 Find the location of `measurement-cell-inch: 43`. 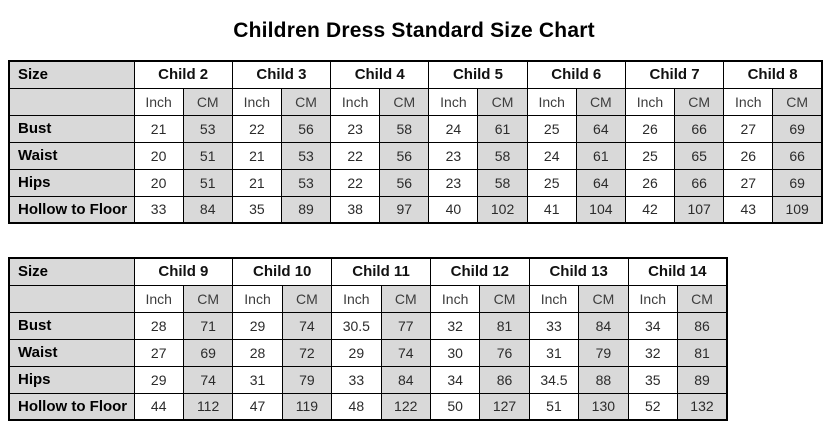

measurement-cell-inch: 43 is located at coordinates (748, 209).